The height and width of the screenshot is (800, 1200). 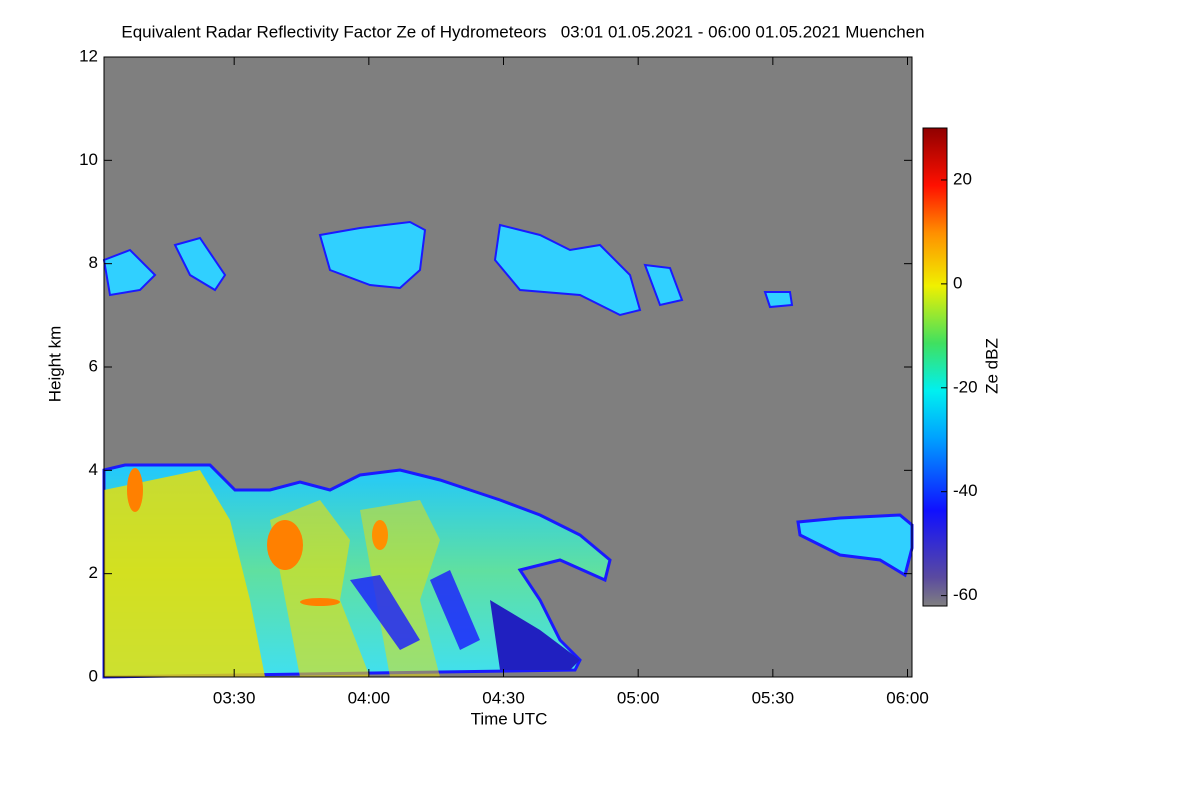 I want to click on y-tick-label: 10, so click(x=88, y=159).